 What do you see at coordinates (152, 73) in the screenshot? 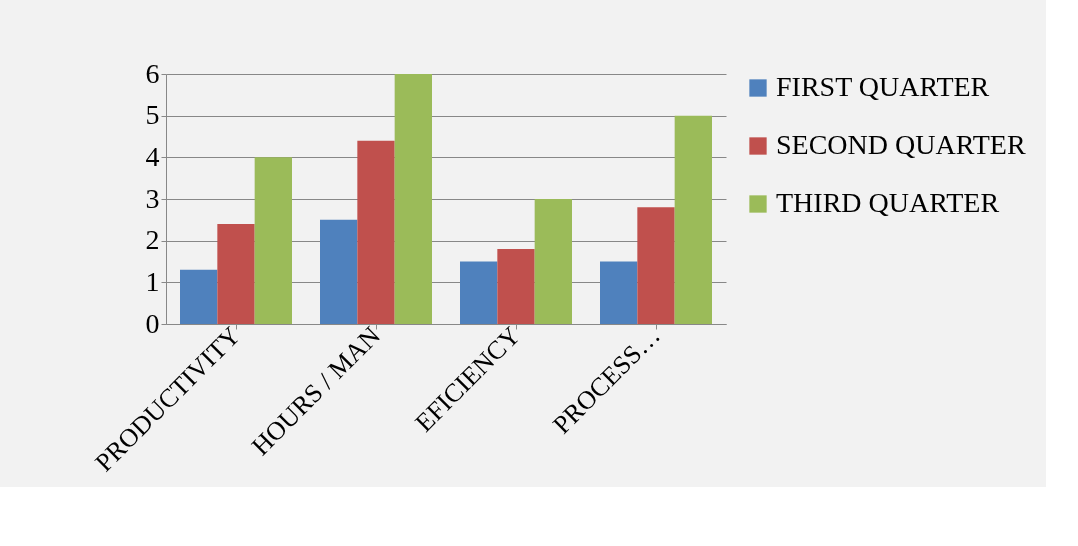
I see `y-tick-label: 6` at bounding box center [152, 73].